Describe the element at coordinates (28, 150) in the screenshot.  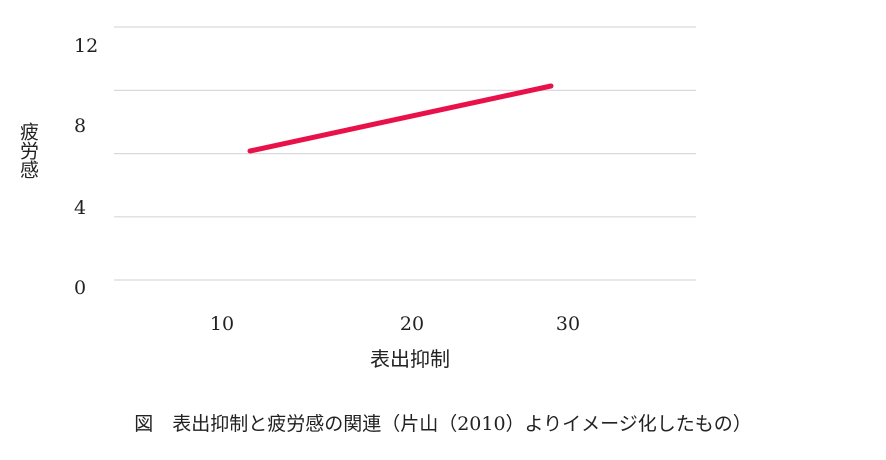
I see `y-axis-label: 疲労感` at that location.